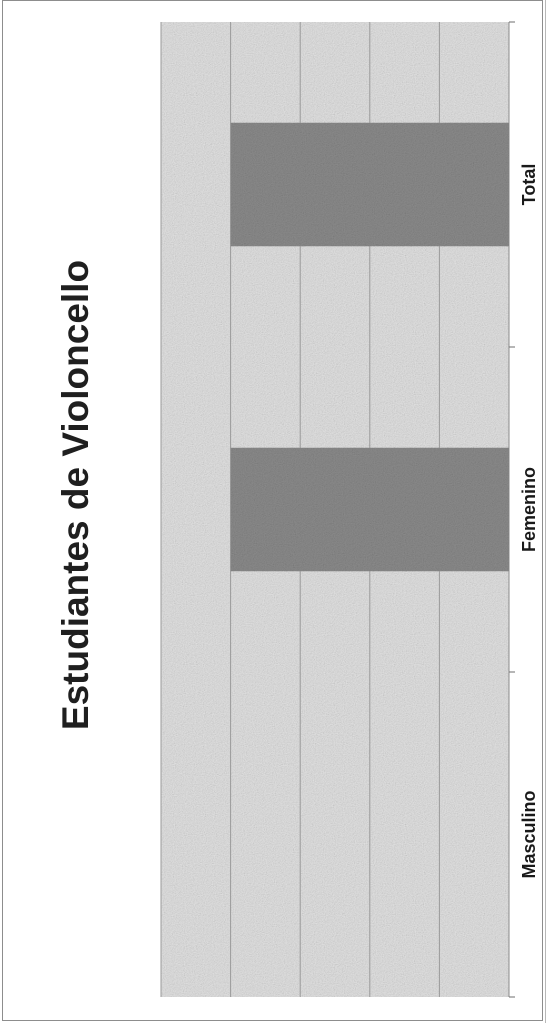 Image resolution: width=557 pixels, height=1023 pixels. Describe the element at coordinates (369, 509) in the screenshot. I see `bar-femenino` at that location.